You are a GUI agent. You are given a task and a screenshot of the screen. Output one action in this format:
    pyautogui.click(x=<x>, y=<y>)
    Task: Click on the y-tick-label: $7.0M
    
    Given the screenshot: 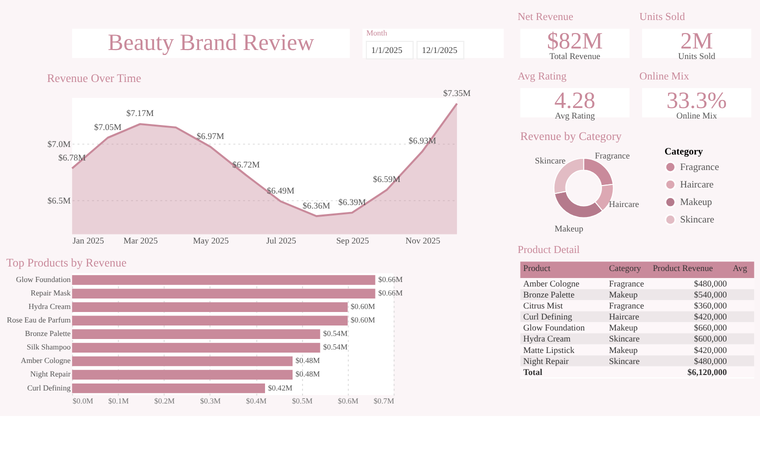 What is the action you would take?
    pyautogui.click(x=59, y=143)
    